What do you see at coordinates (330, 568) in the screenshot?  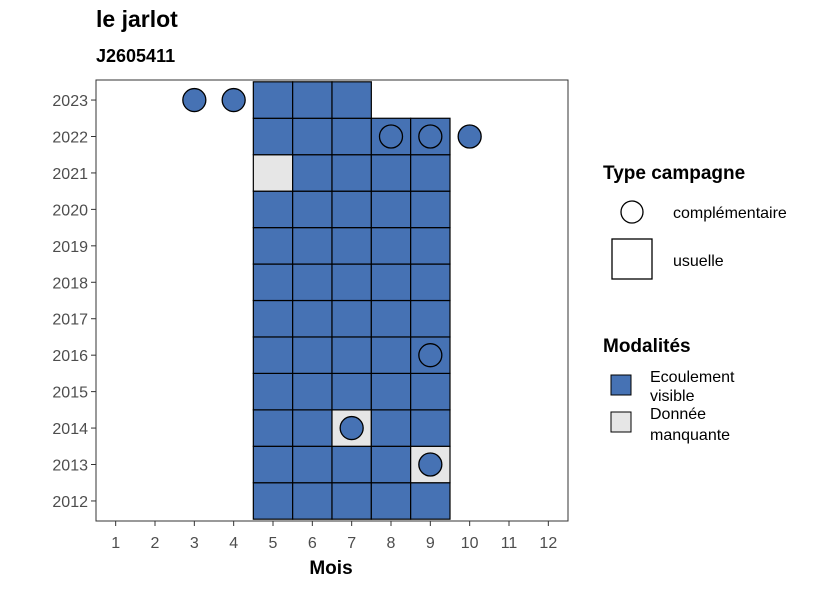 I see `x-axis-label: Mois` at bounding box center [330, 568].